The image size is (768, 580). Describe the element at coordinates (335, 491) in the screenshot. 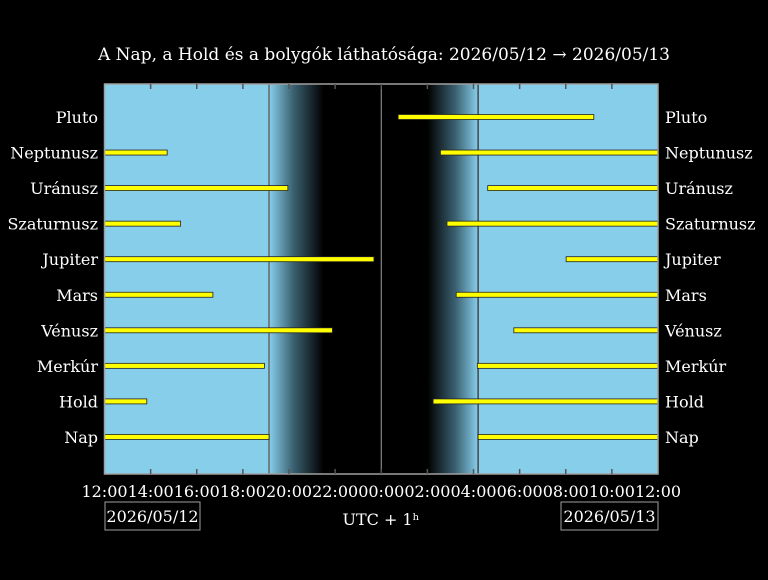

I see `x-tick-label: 22:00` at that location.